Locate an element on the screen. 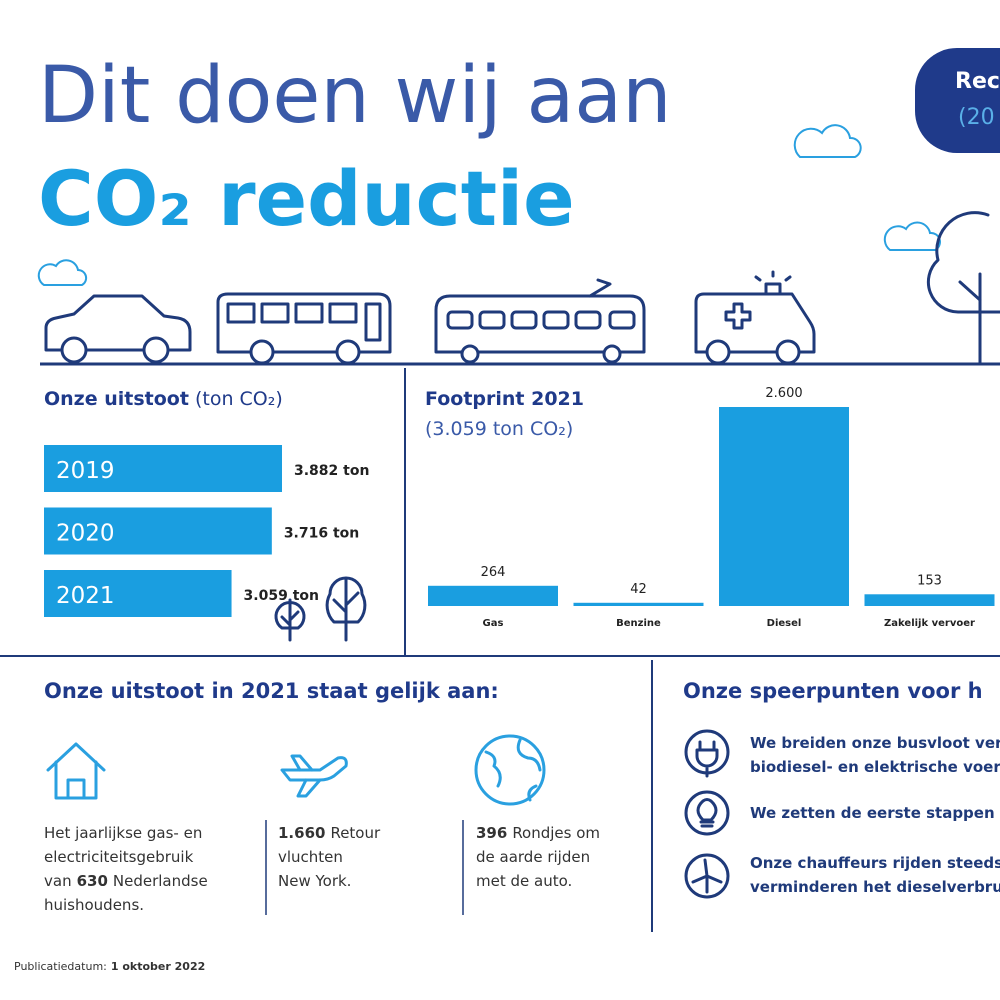 The width and height of the screenshot is (1000, 1000). equivalent-icons is located at coordinates (296, 770).